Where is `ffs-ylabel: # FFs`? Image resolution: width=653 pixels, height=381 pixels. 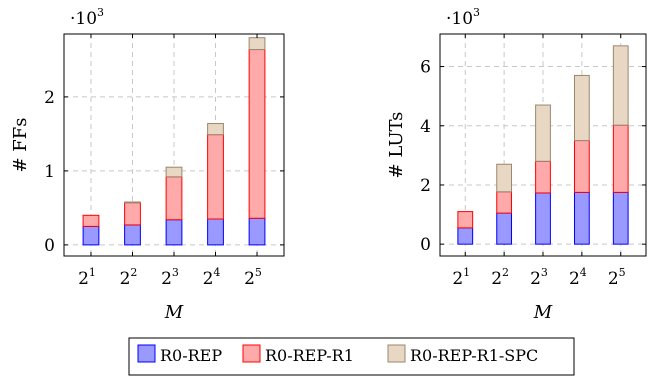
ffs-ylabel: # FFs is located at coordinates (20, 144).